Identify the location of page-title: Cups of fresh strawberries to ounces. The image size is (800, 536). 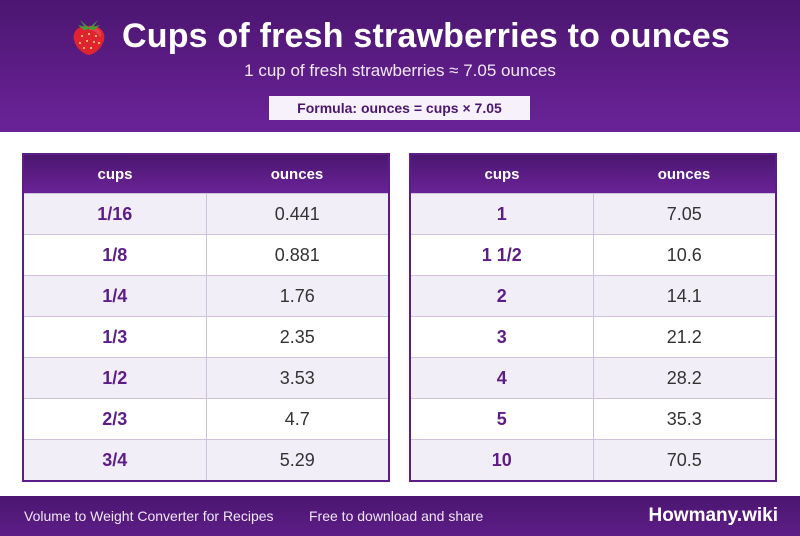
(425, 36).